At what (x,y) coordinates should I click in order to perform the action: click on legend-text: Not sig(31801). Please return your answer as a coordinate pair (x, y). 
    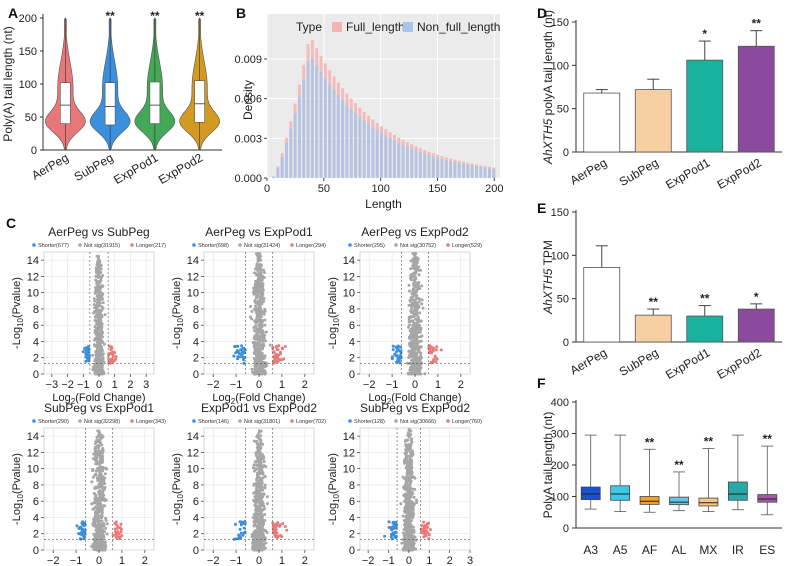
    Looking at the image, I should click on (262, 422).